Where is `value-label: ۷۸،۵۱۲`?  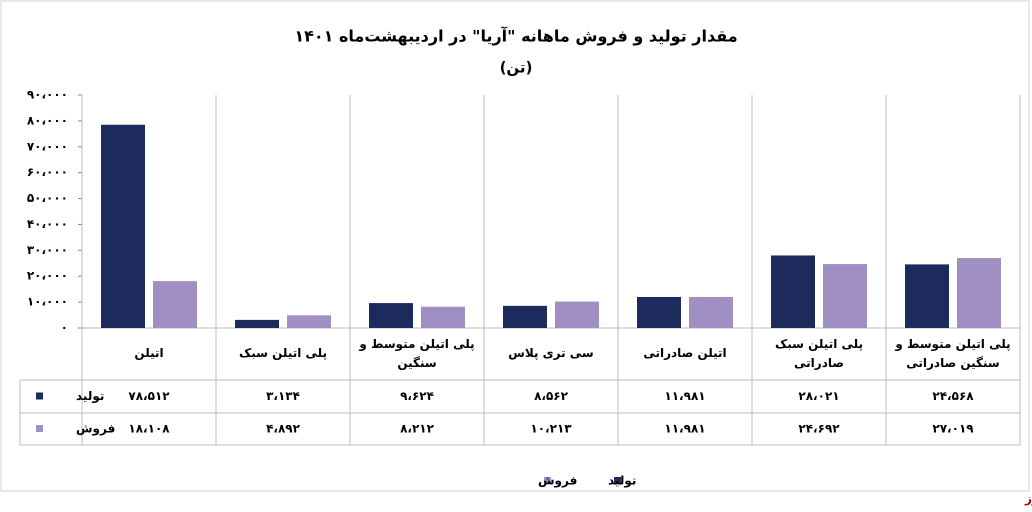 value-label: ۷۸،۵۱۲ is located at coordinates (149, 396).